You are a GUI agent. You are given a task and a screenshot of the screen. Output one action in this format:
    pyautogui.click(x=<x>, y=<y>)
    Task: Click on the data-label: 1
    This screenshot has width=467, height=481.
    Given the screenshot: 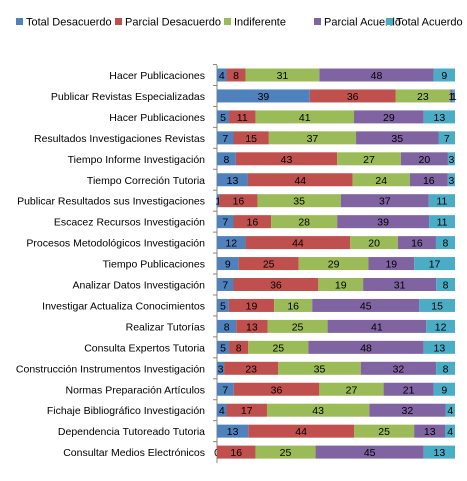 What is the action you would take?
    pyautogui.click(x=218, y=202)
    